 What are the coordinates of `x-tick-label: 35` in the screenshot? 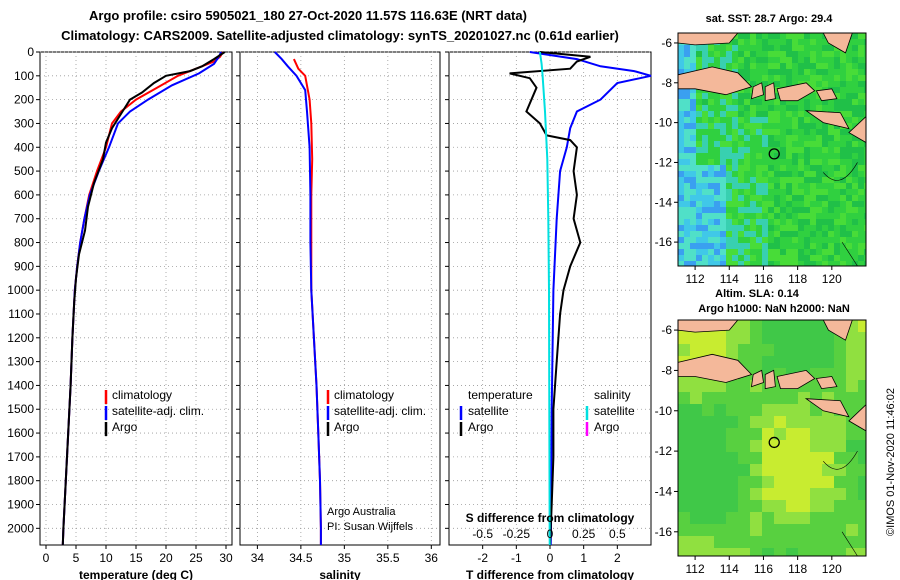 It's located at (345, 558).